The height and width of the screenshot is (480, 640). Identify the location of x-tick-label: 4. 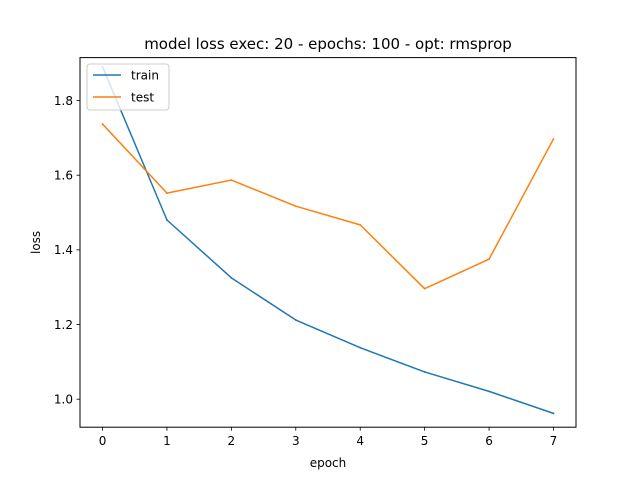
(360, 441).